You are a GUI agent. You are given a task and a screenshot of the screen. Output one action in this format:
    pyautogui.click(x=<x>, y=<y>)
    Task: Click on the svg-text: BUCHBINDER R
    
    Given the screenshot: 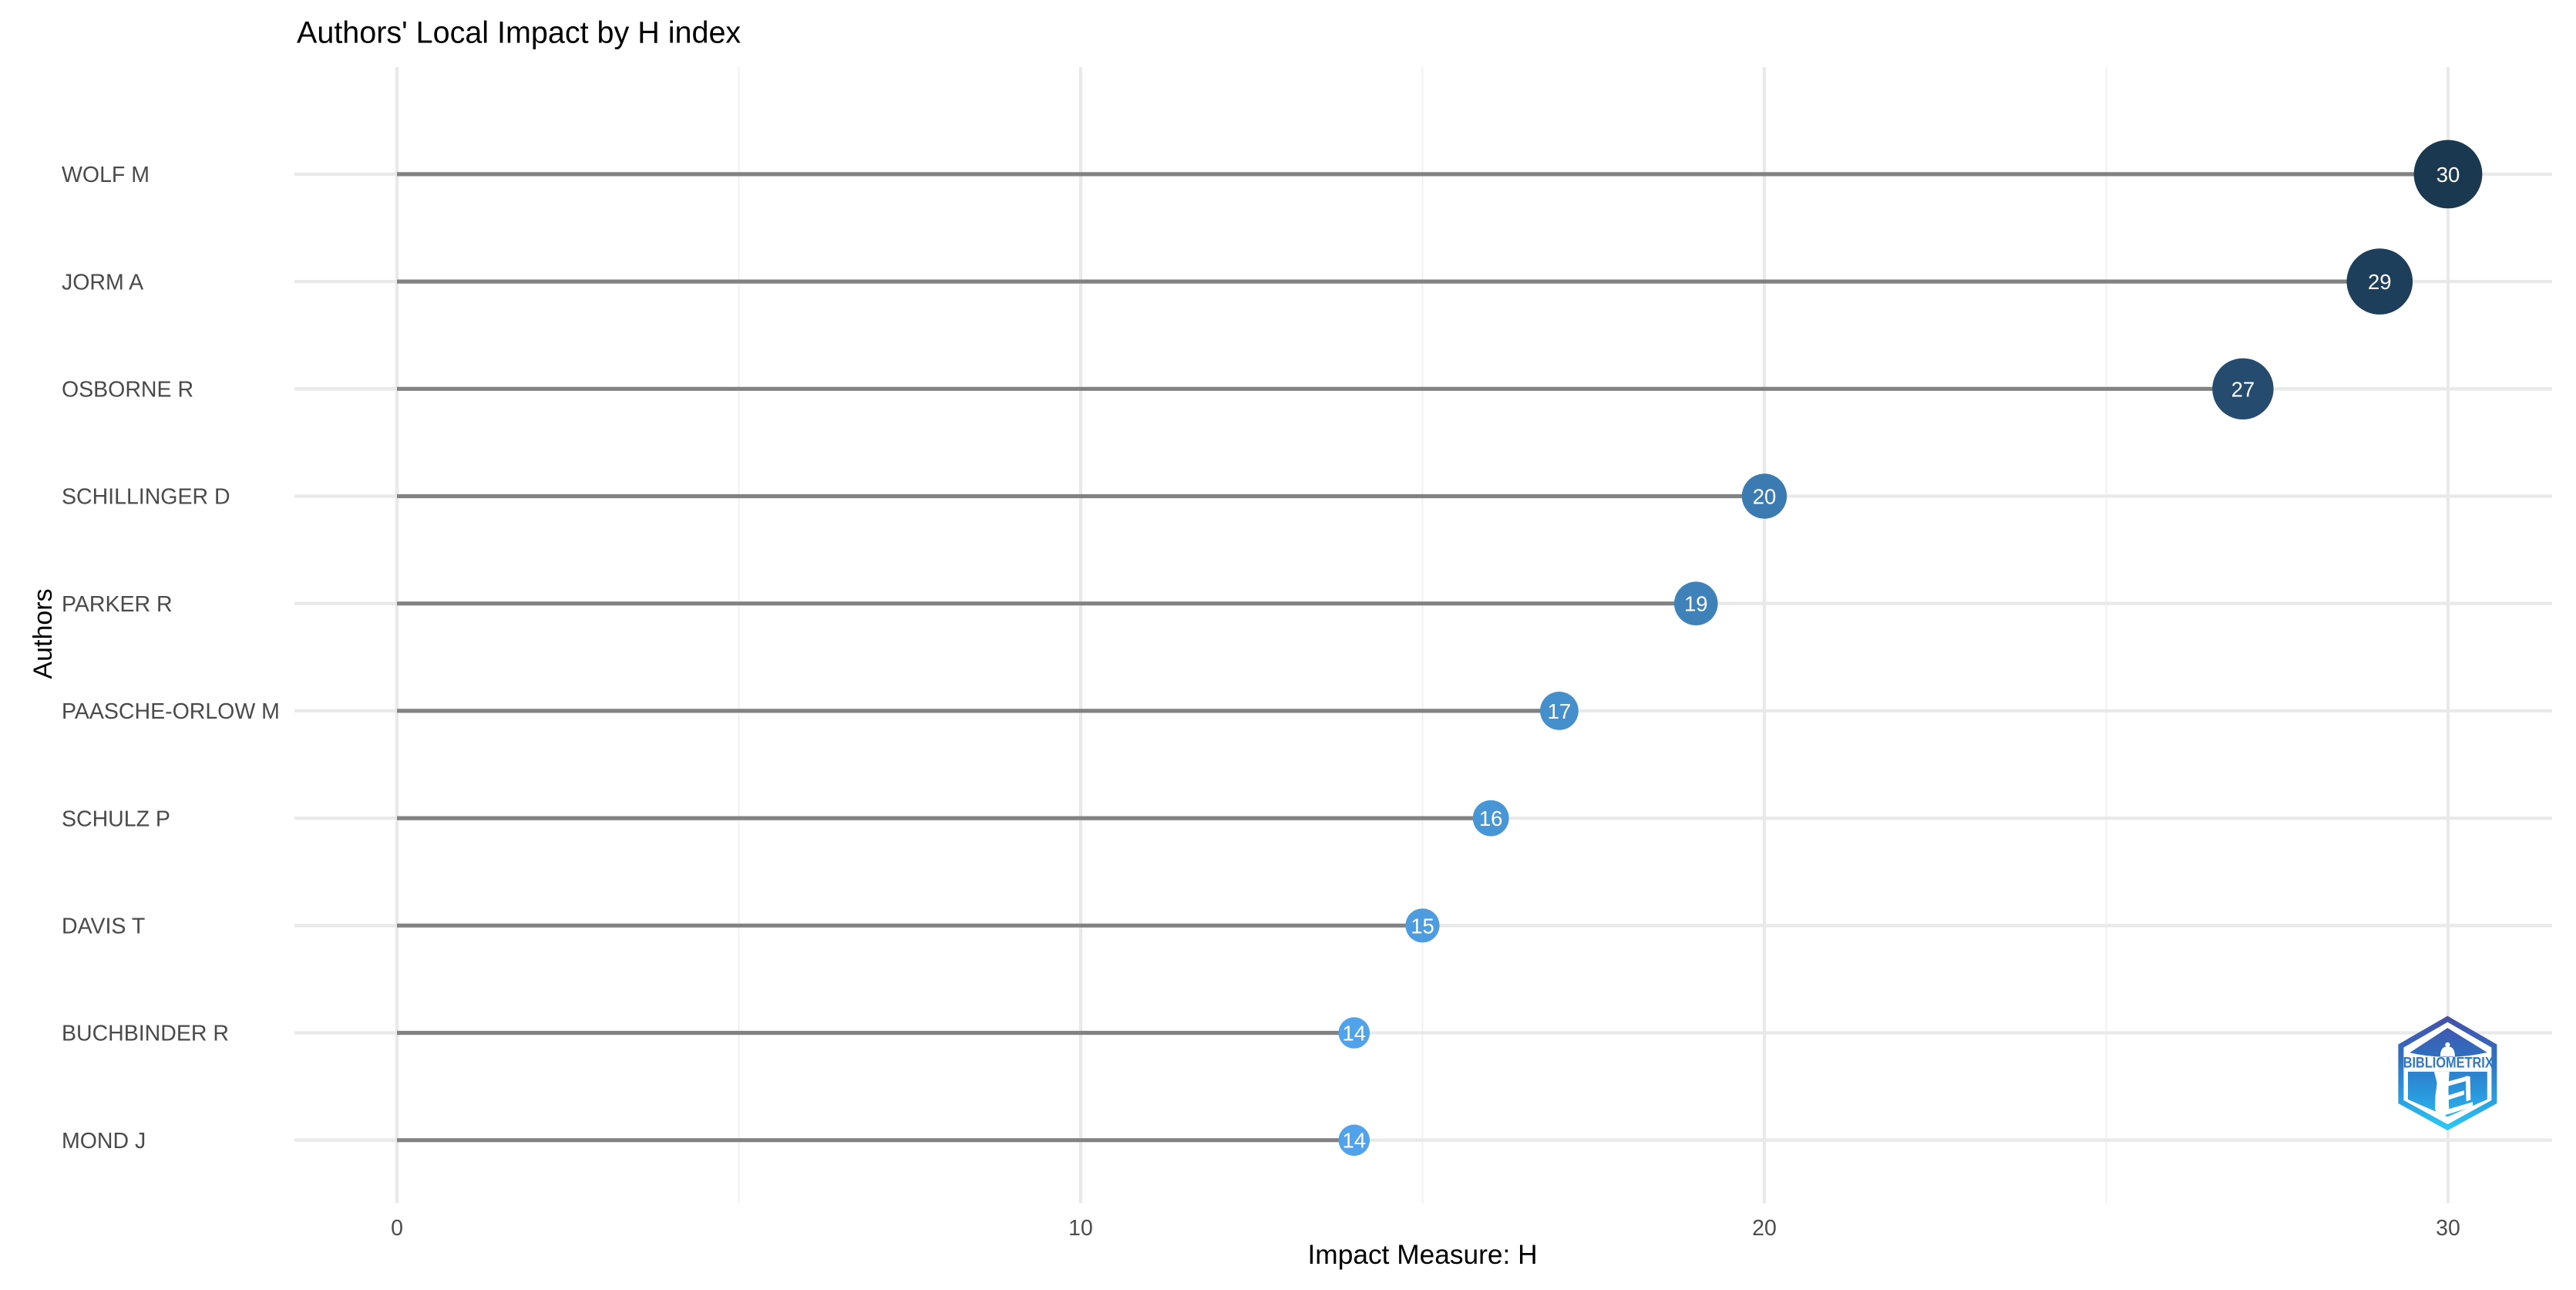 What is the action you would take?
    pyautogui.click(x=145, y=1034)
    